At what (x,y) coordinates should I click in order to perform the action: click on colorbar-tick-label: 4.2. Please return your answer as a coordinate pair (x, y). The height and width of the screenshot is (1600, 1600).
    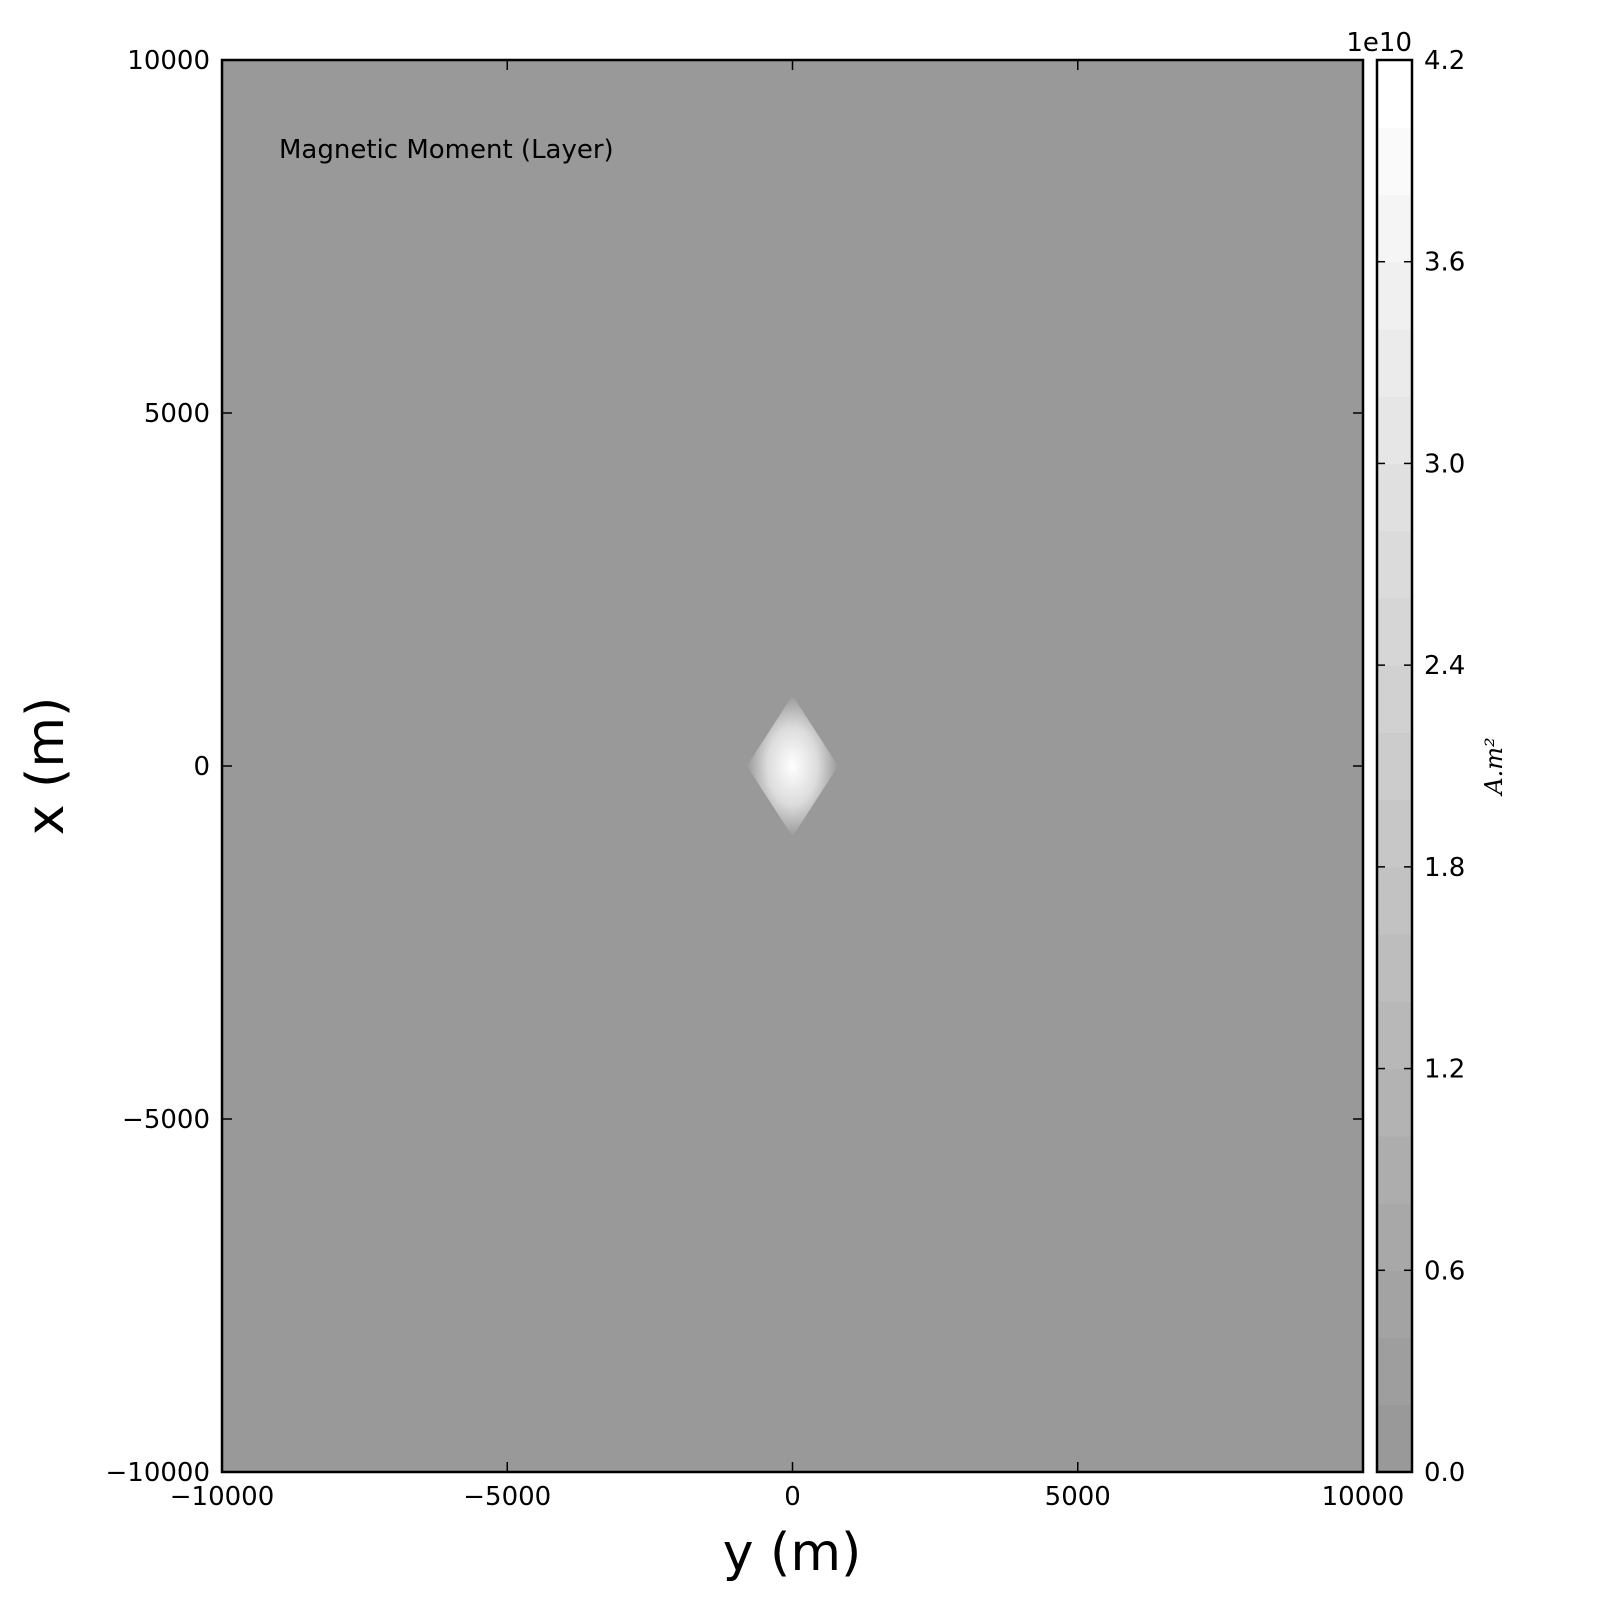
    Looking at the image, I should click on (1444, 61).